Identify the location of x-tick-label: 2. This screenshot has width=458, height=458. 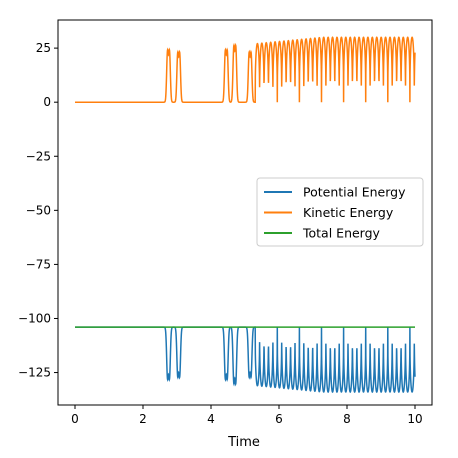
(143, 419).